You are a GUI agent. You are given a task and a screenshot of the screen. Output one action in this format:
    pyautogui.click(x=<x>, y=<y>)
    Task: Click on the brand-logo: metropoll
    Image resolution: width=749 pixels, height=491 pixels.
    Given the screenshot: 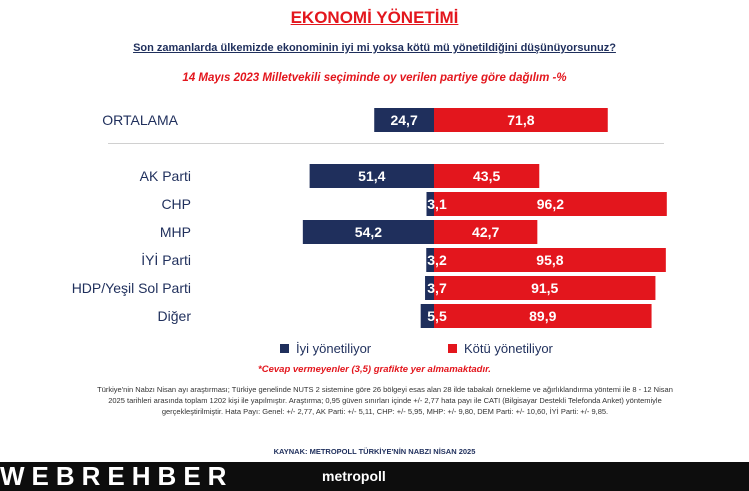 What is the action you would take?
    pyautogui.click(x=354, y=476)
    